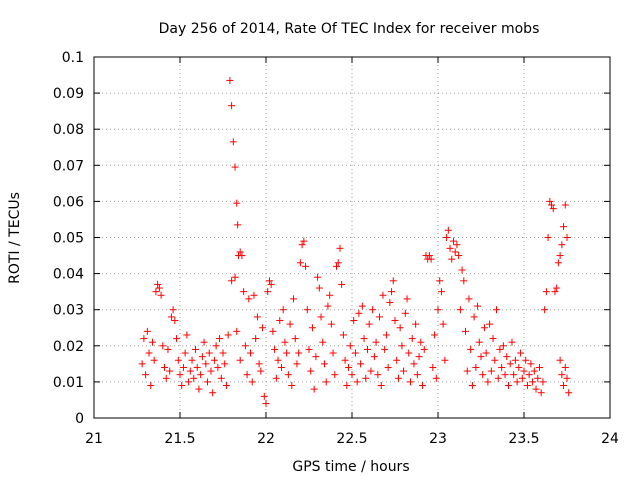 The height and width of the screenshot is (480, 640). I want to click on x-tick-label: 21.5, so click(179, 439).